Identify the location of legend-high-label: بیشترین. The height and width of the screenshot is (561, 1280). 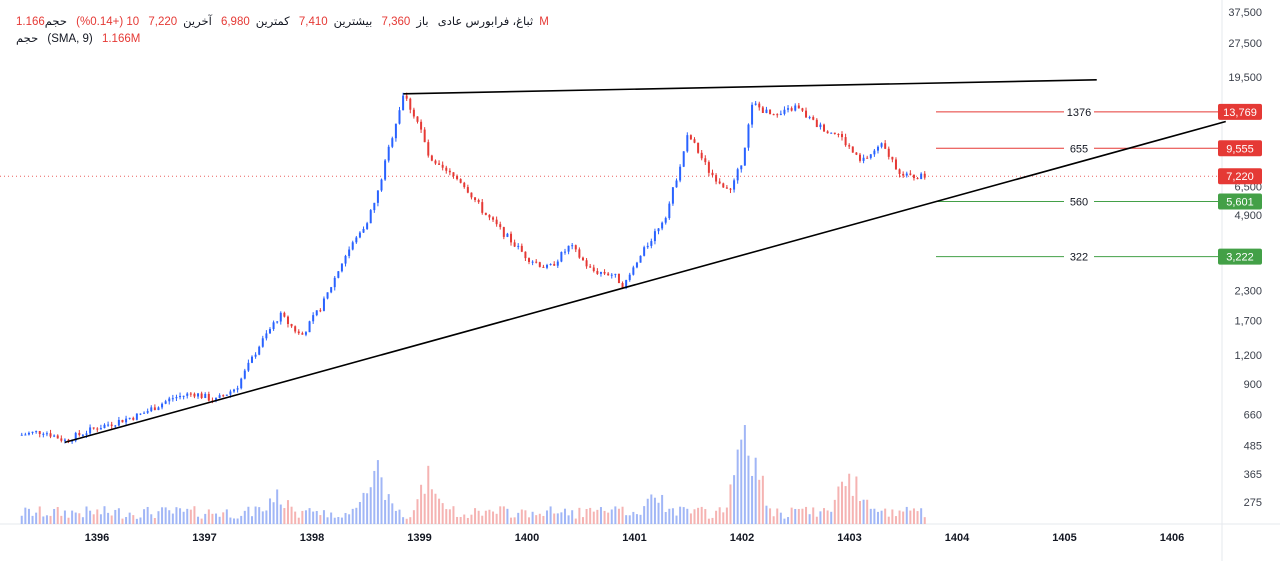
(353, 22).